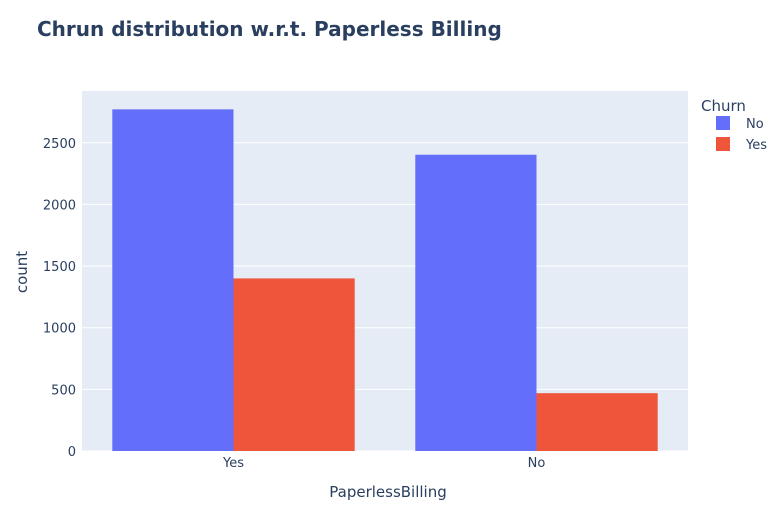 The image size is (782, 510). Describe the element at coordinates (59, 144) in the screenshot. I see `y-tick-label: 2500` at that location.